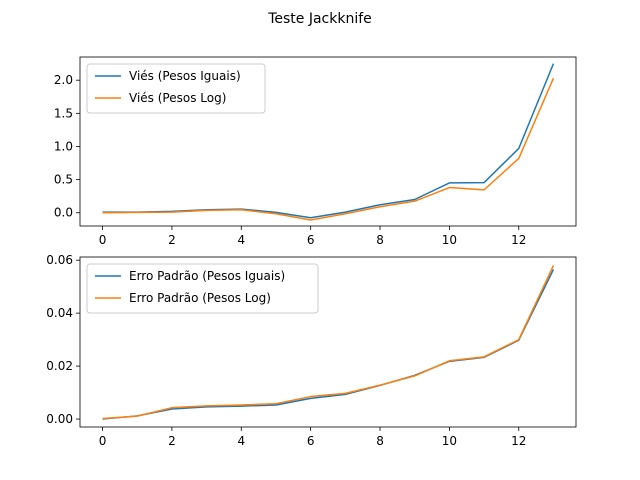 This screenshot has height=480, width=640. What do you see at coordinates (59, 366) in the screenshot?
I see `y-tick-label: 0.02` at bounding box center [59, 366].